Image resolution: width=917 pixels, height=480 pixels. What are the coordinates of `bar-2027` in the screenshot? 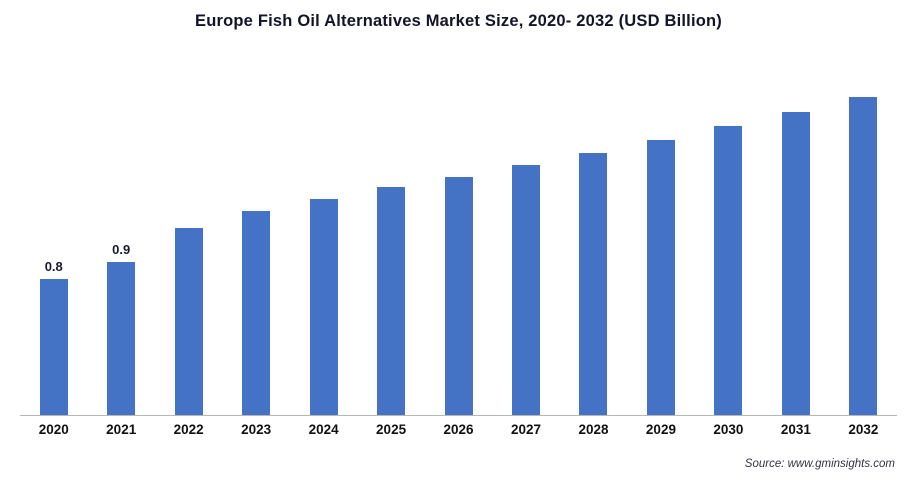 It's located at (526, 290).